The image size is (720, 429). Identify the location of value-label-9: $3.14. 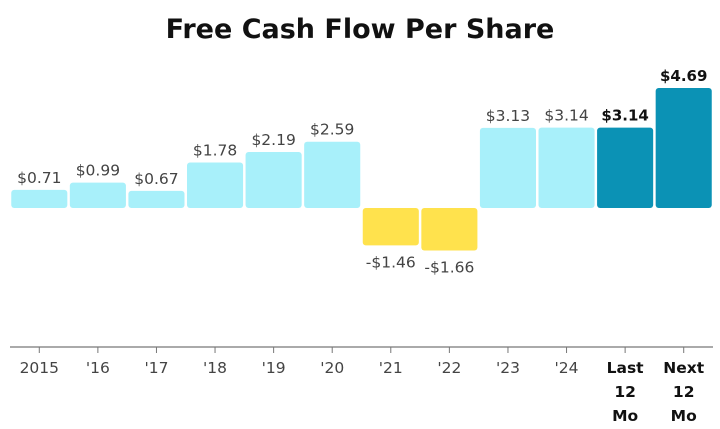
(566, 116).